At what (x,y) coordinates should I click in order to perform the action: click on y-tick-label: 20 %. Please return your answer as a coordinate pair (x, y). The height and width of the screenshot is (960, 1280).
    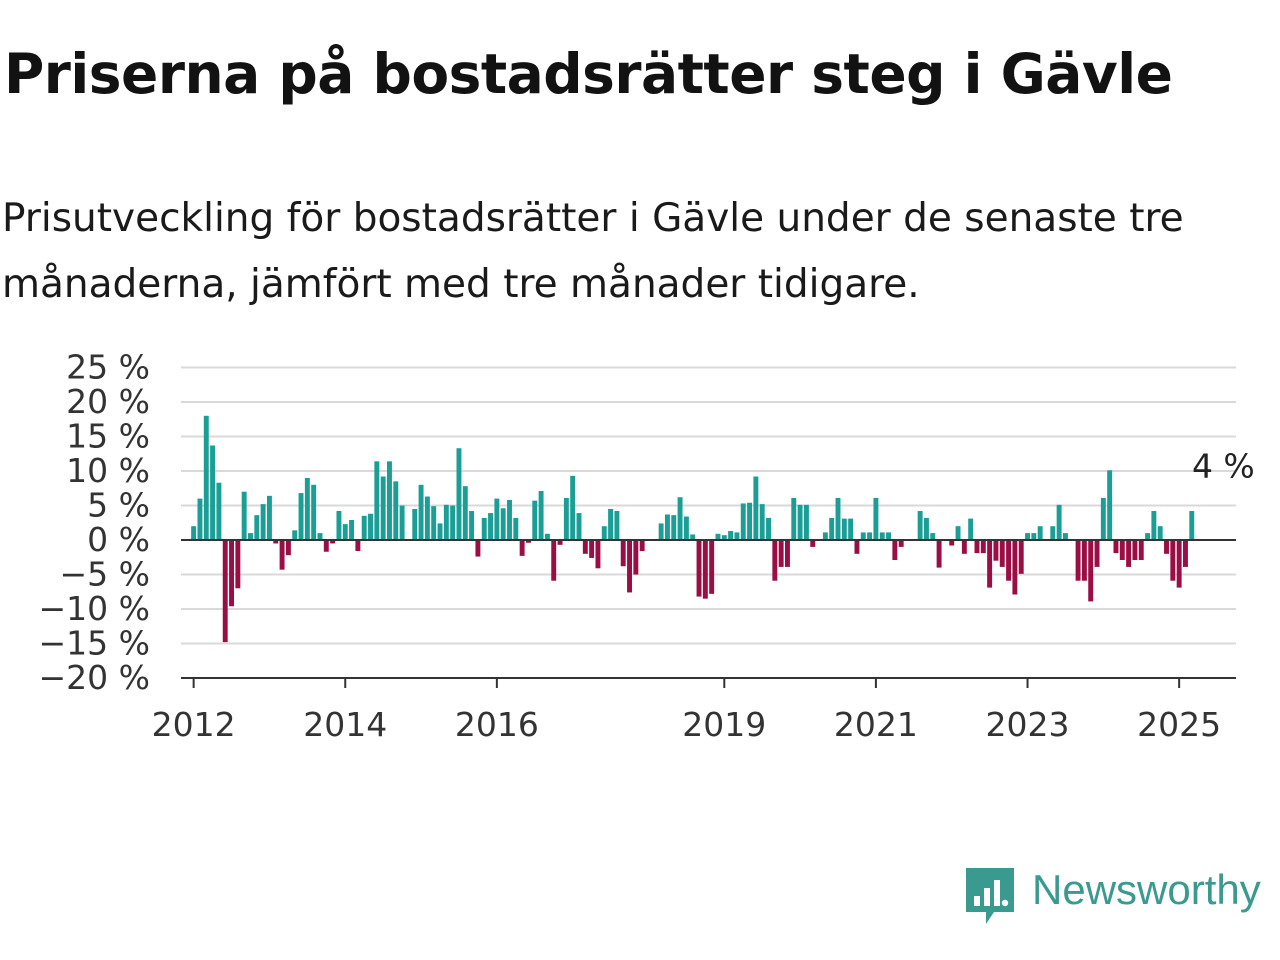
    Looking at the image, I should click on (108, 401).